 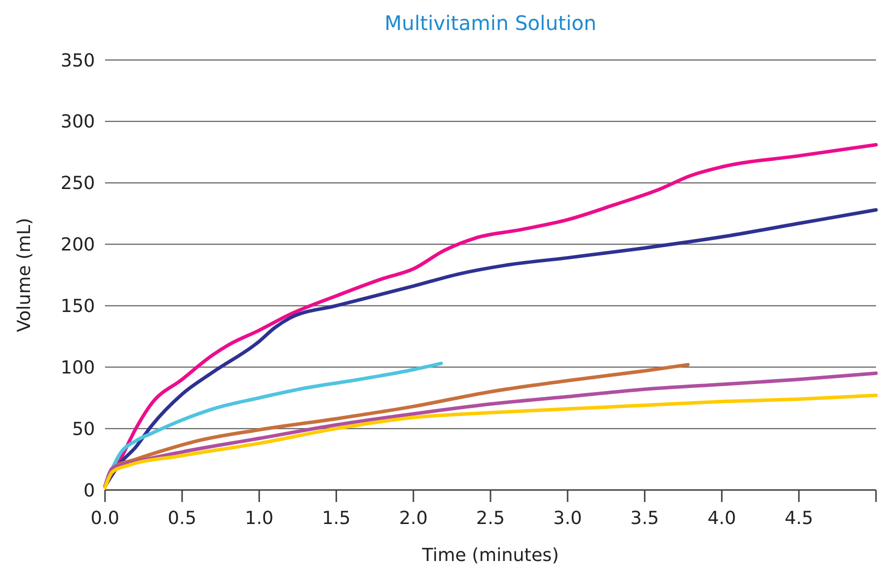 What do you see at coordinates (490, 23) in the screenshot?
I see `chart-title: Multivitamin Solution` at bounding box center [490, 23].